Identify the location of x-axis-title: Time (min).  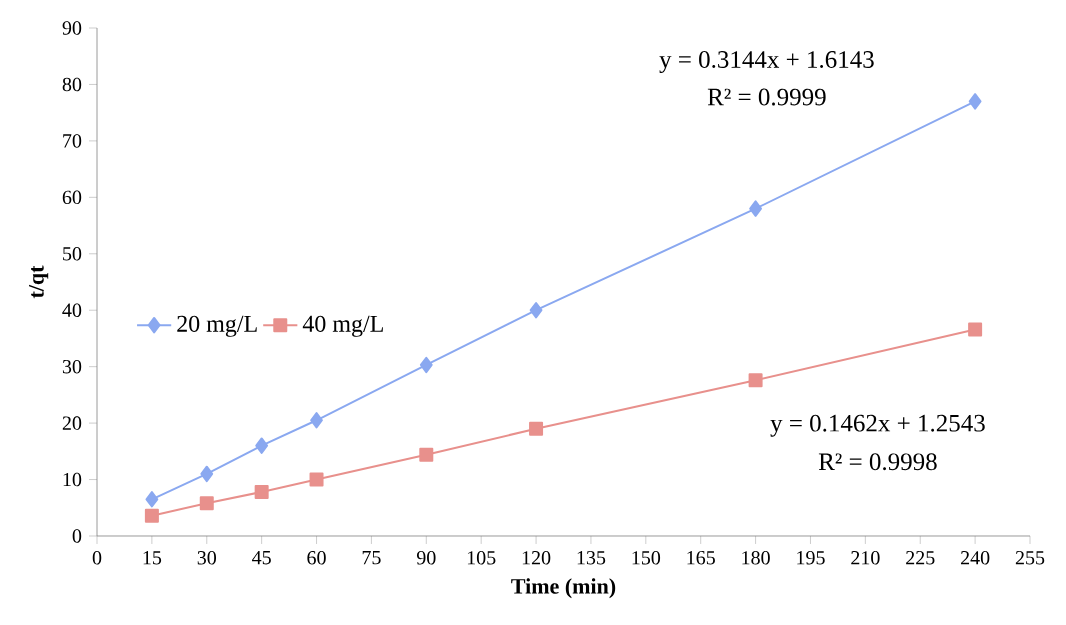
(563, 588).